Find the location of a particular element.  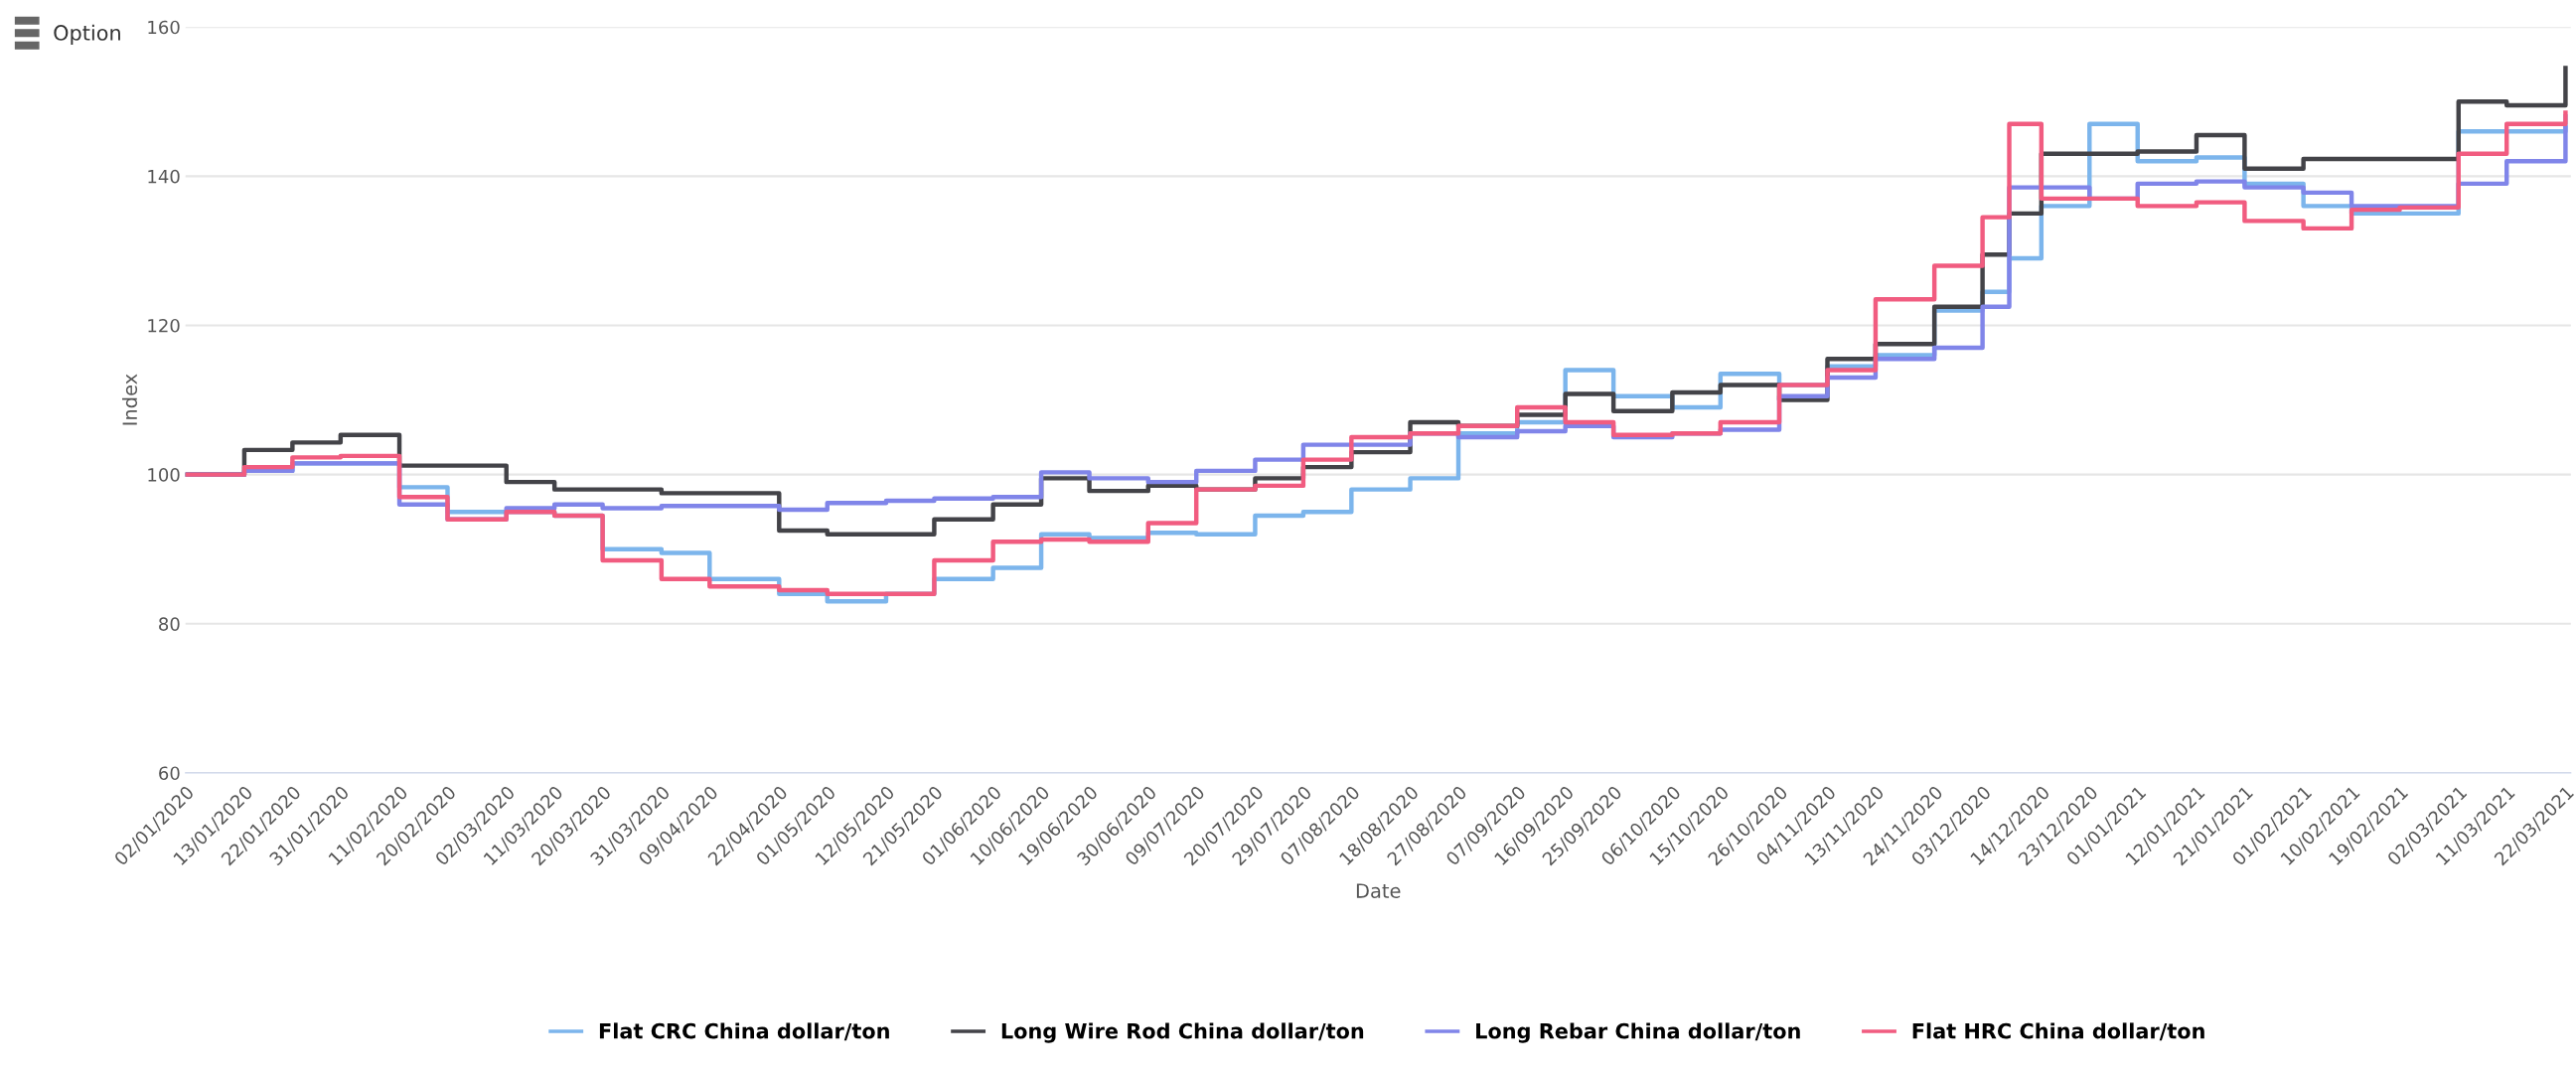

y-tick-label: 60 is located at coordinates (169, 773).